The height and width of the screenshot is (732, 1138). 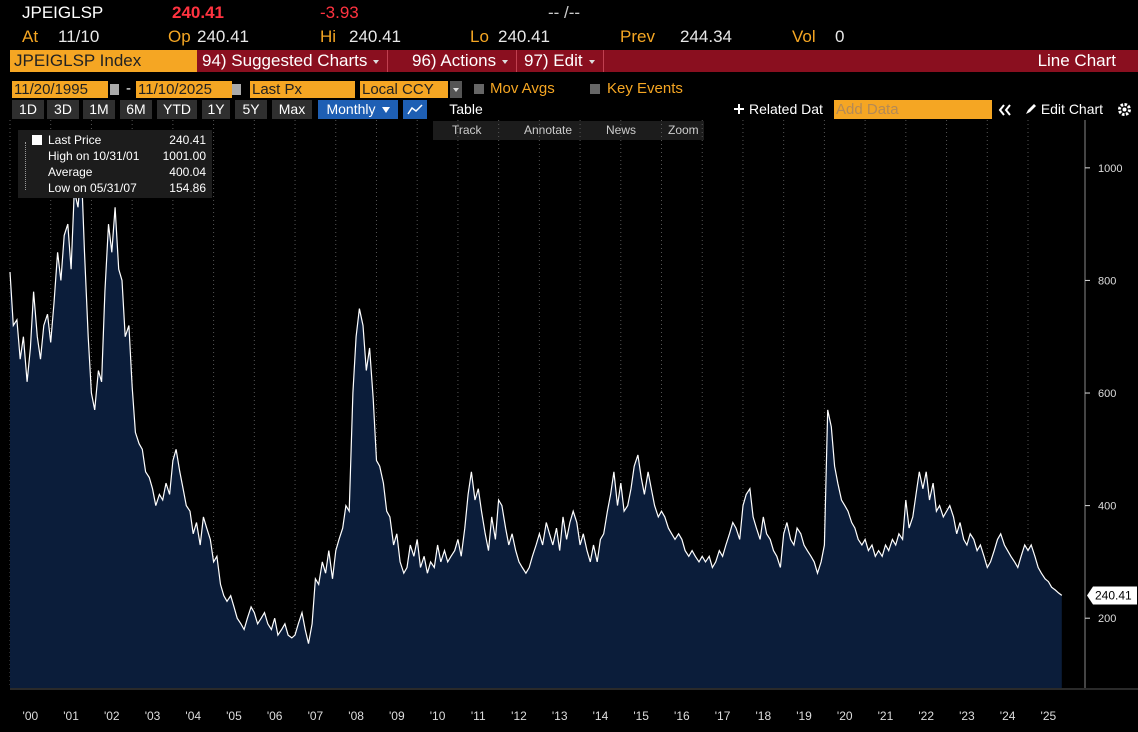 What do you see at coordinates (153, 716) in the screenshot?
I see `x-tick-label: '03` at bounding box center [153, 716].